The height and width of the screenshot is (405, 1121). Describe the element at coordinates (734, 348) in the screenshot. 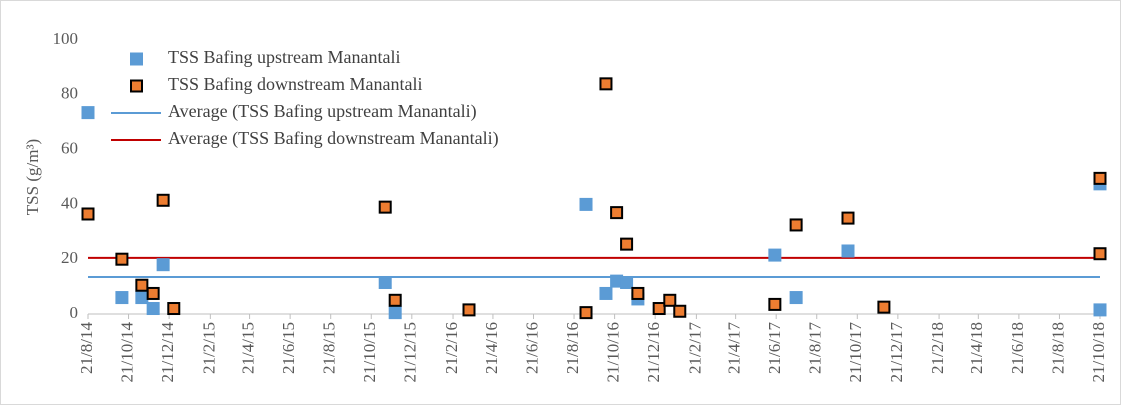

I see `x-tick-label: 21/4/17` at that location.